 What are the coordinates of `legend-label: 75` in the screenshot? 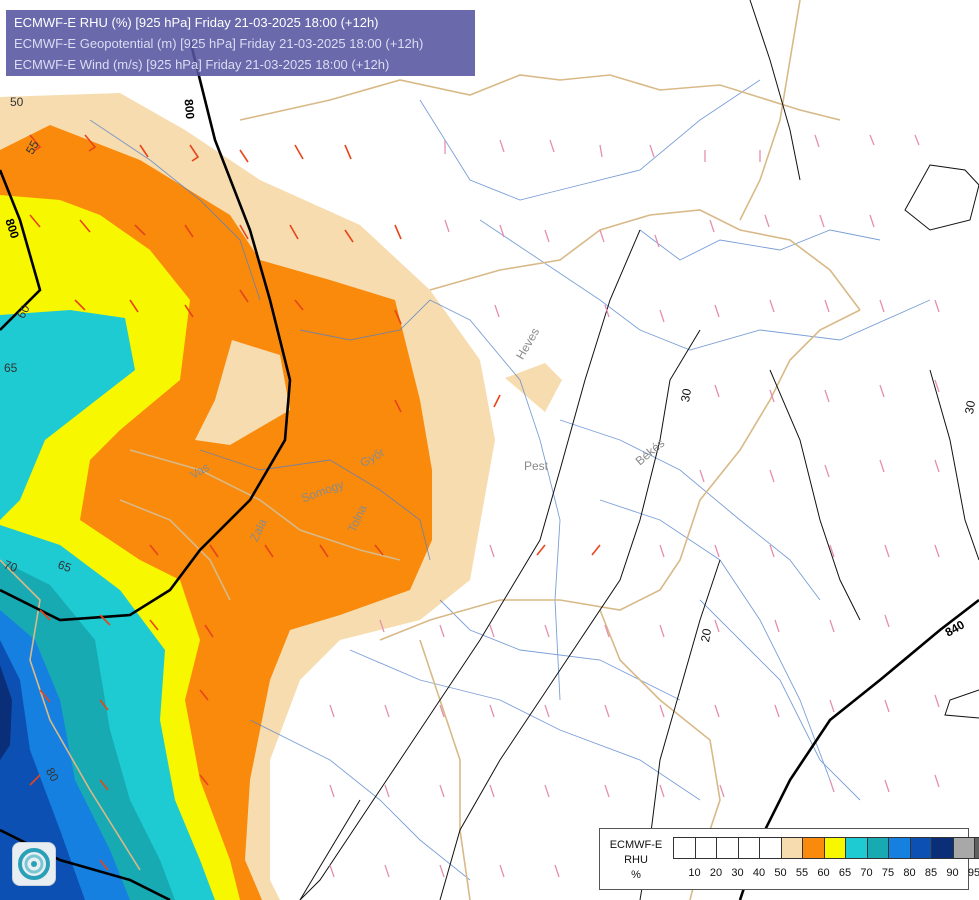 It's located at (888, 873).